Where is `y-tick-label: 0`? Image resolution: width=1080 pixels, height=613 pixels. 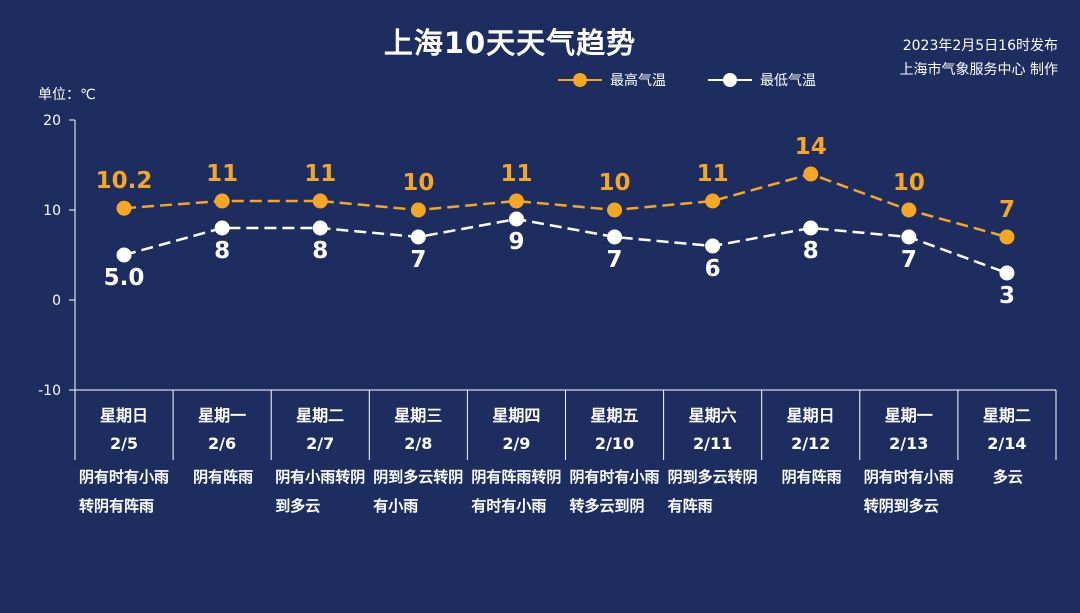
y-tick-label: 0 is located at coordinates (56, 301).